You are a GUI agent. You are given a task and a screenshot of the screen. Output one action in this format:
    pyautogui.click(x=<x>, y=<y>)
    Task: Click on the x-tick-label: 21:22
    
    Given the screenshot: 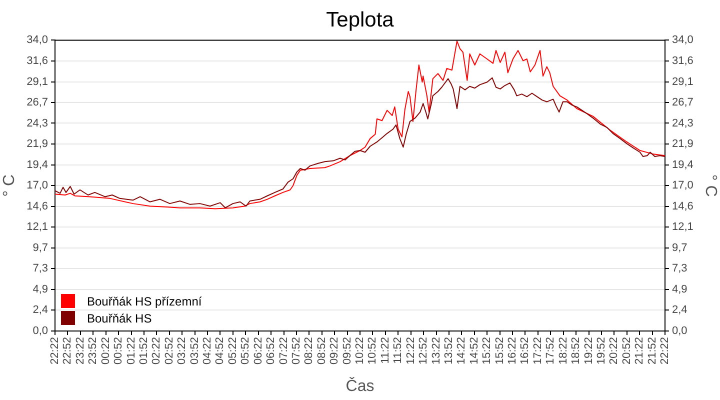 What is the action you would take?
    pyautogui.click(x=640, y=351)
    